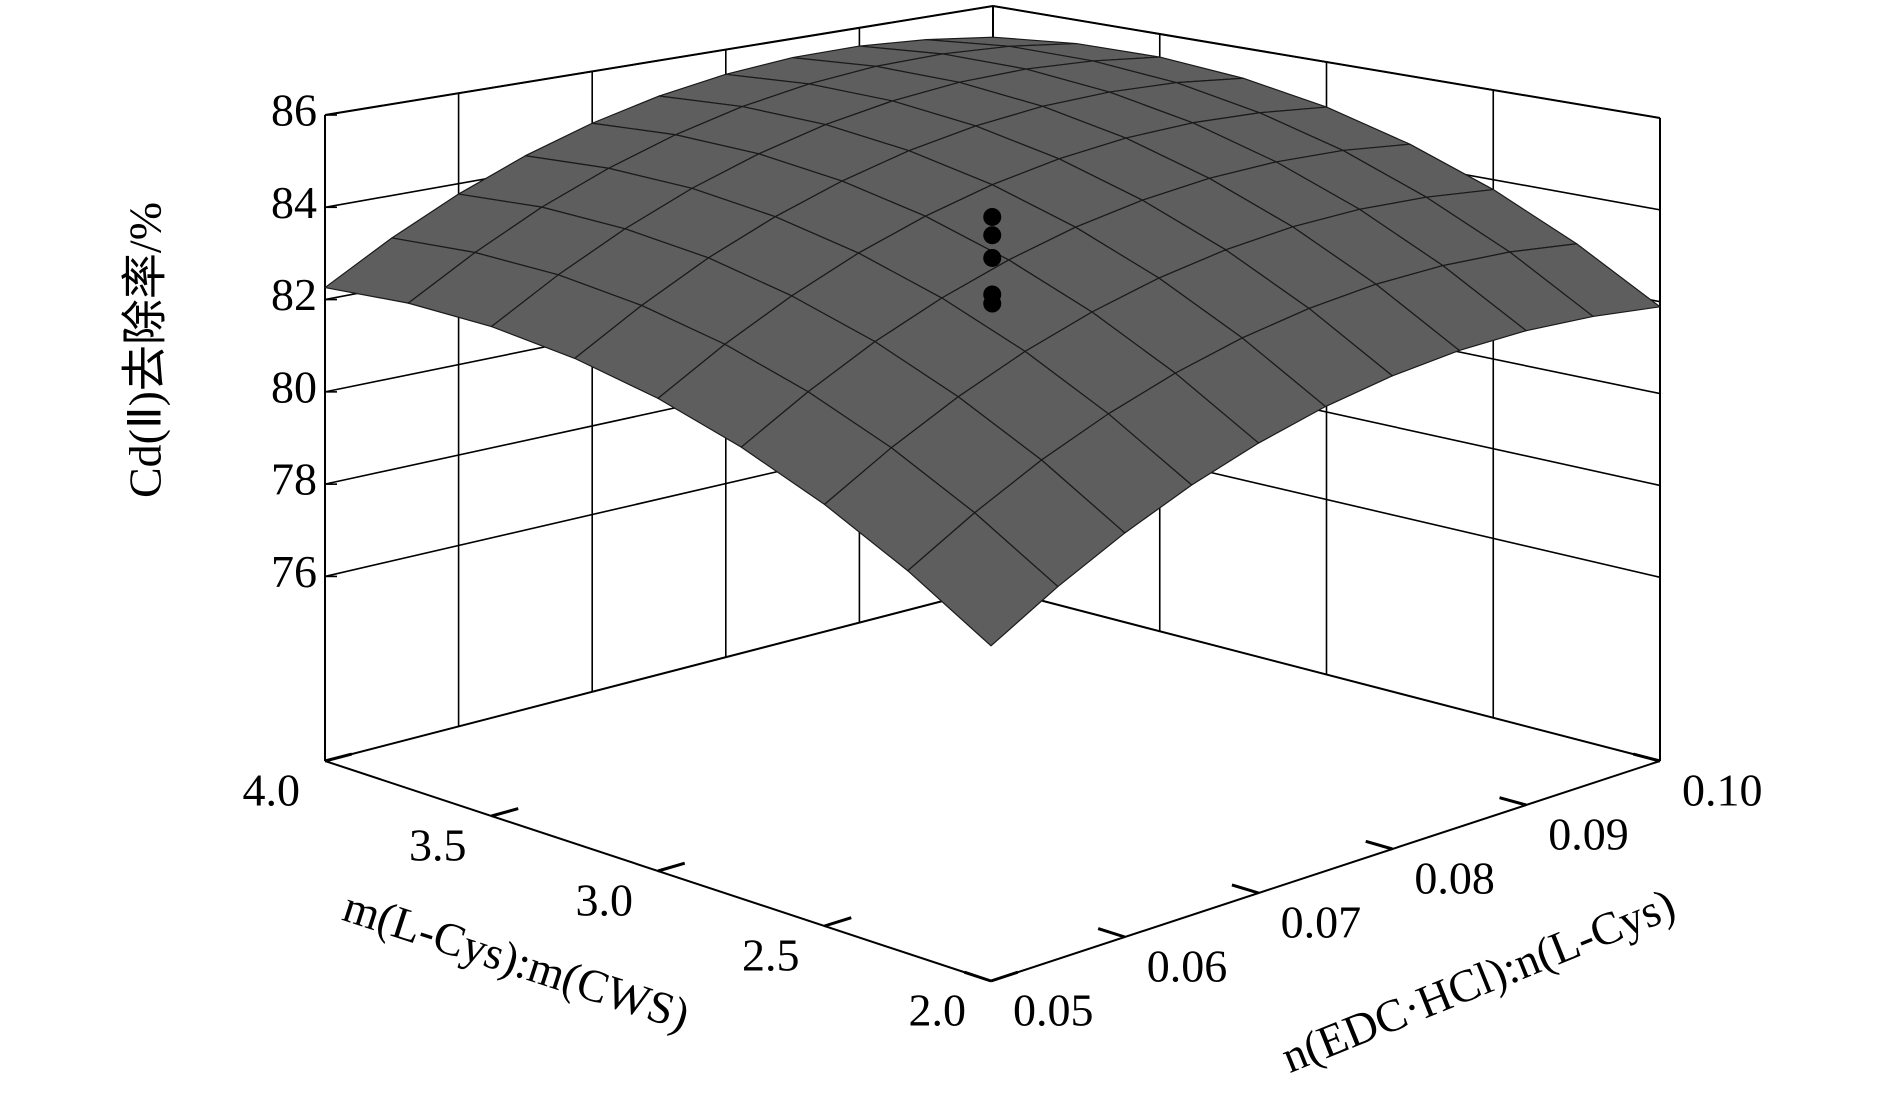  Describe the element at coordinates (516, 960) in the screenshot. I see `x-axis-title: m(L-Cys):m(CWS)` at that location.